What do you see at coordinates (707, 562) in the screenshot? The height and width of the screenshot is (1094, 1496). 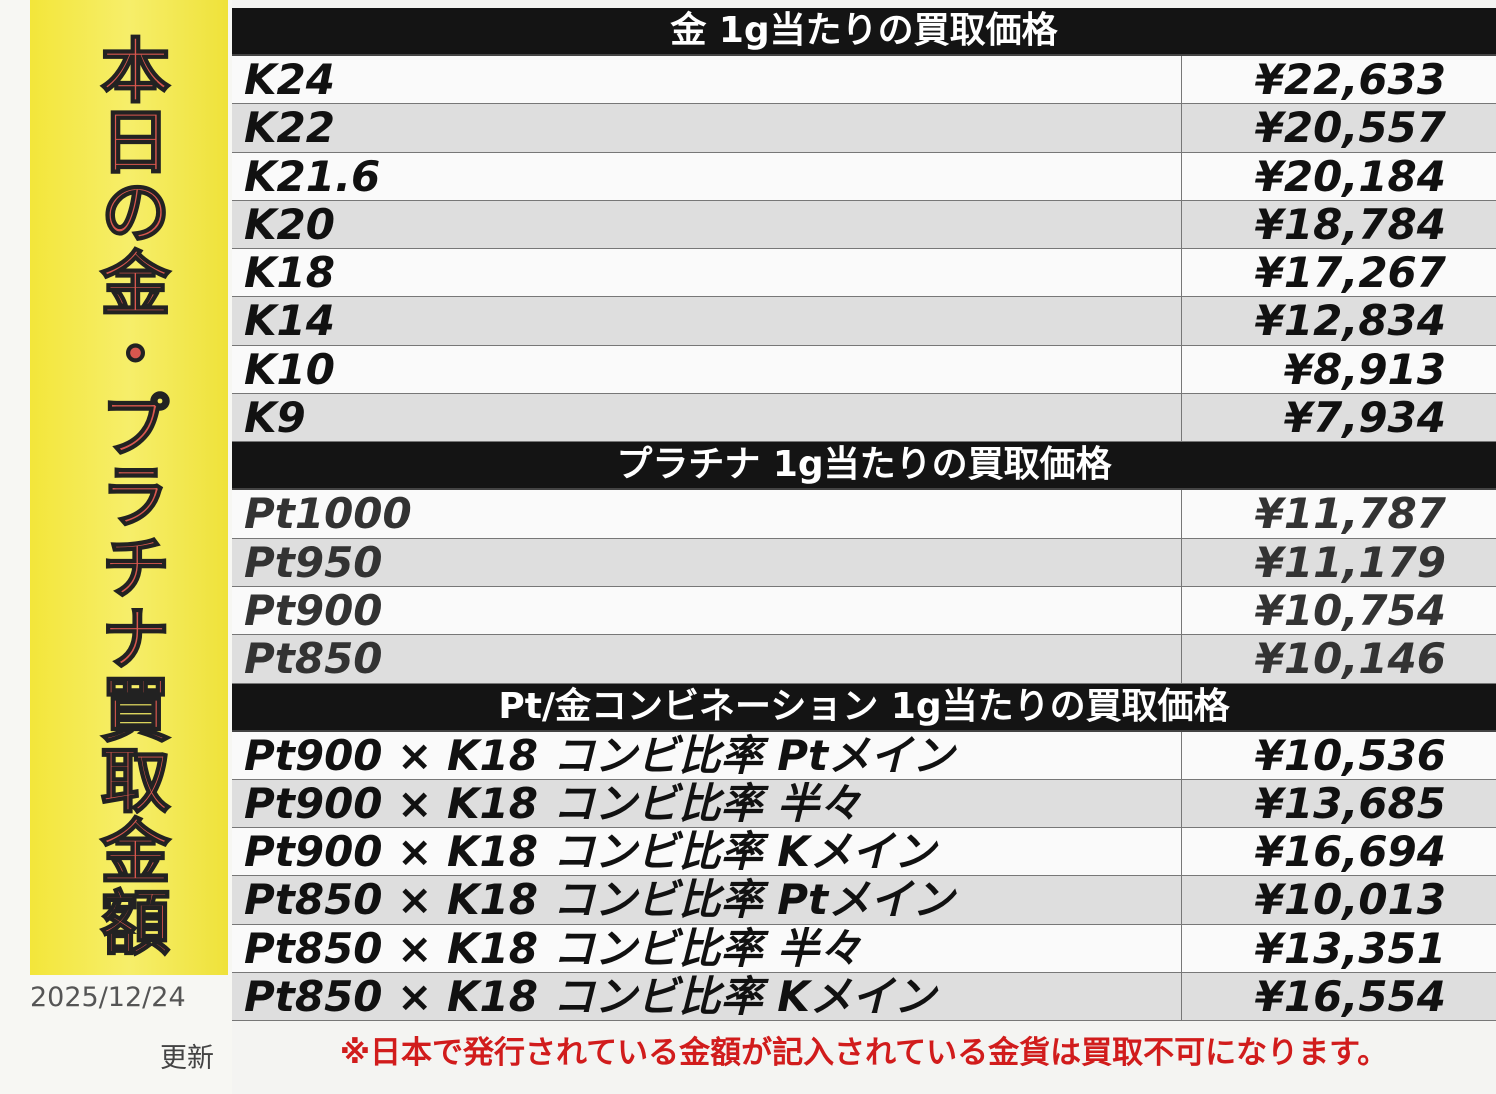 I see `grade-label: Pt950` at bounding box center [707, 562].